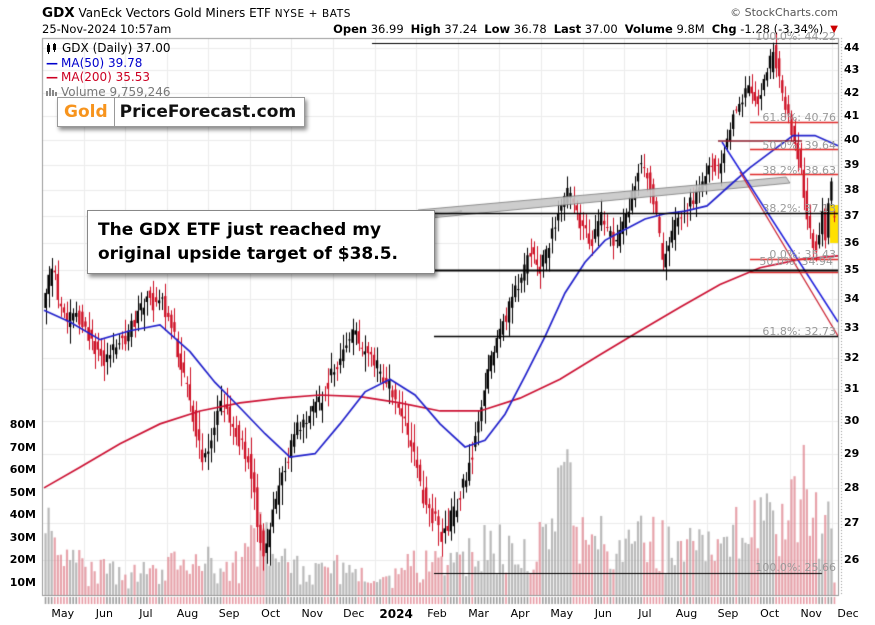 This screenshot has height=625, width=875. I want to click on last-value: 37.00, so click(601, 29).